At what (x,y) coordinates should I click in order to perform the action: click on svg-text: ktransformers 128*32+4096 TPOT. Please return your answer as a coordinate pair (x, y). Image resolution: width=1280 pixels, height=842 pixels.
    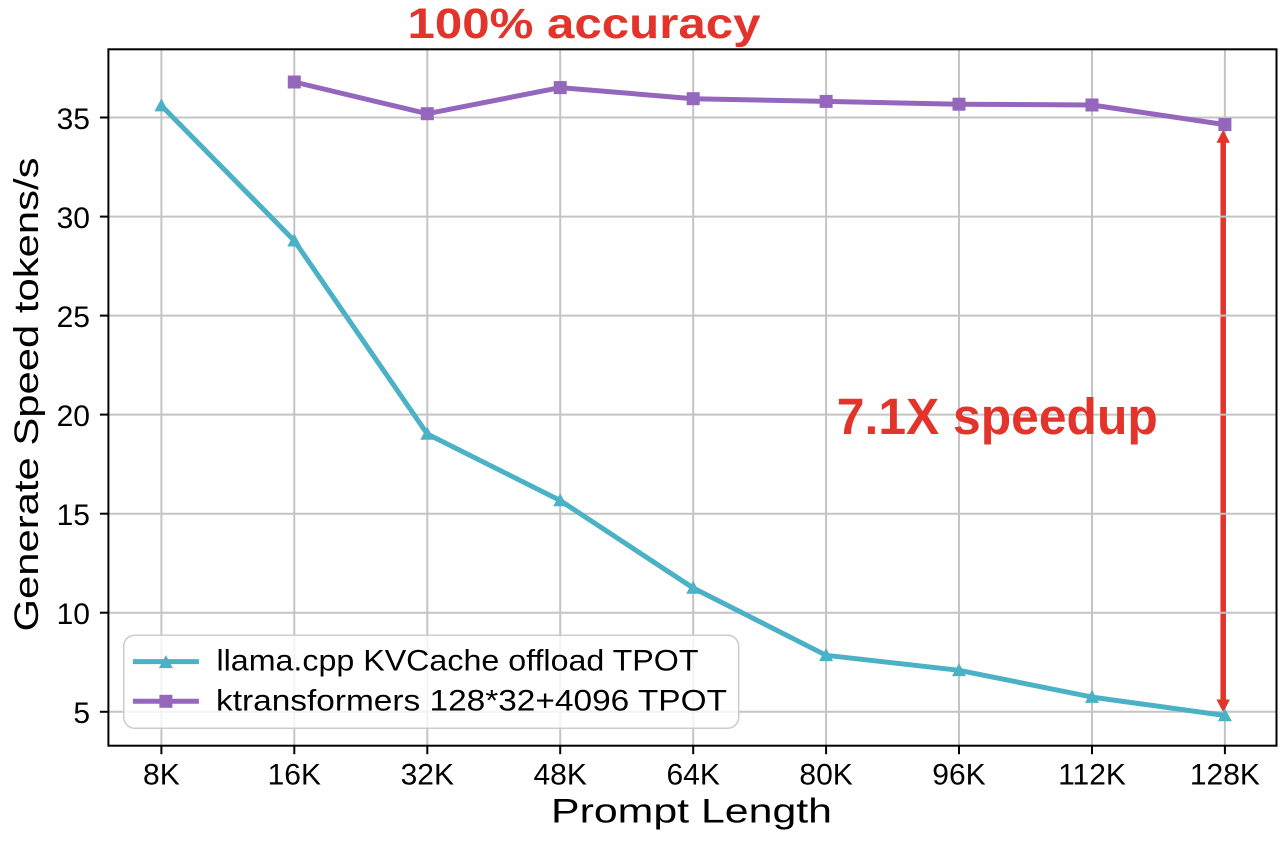
    Looking at the image, I should click on (471, 700).